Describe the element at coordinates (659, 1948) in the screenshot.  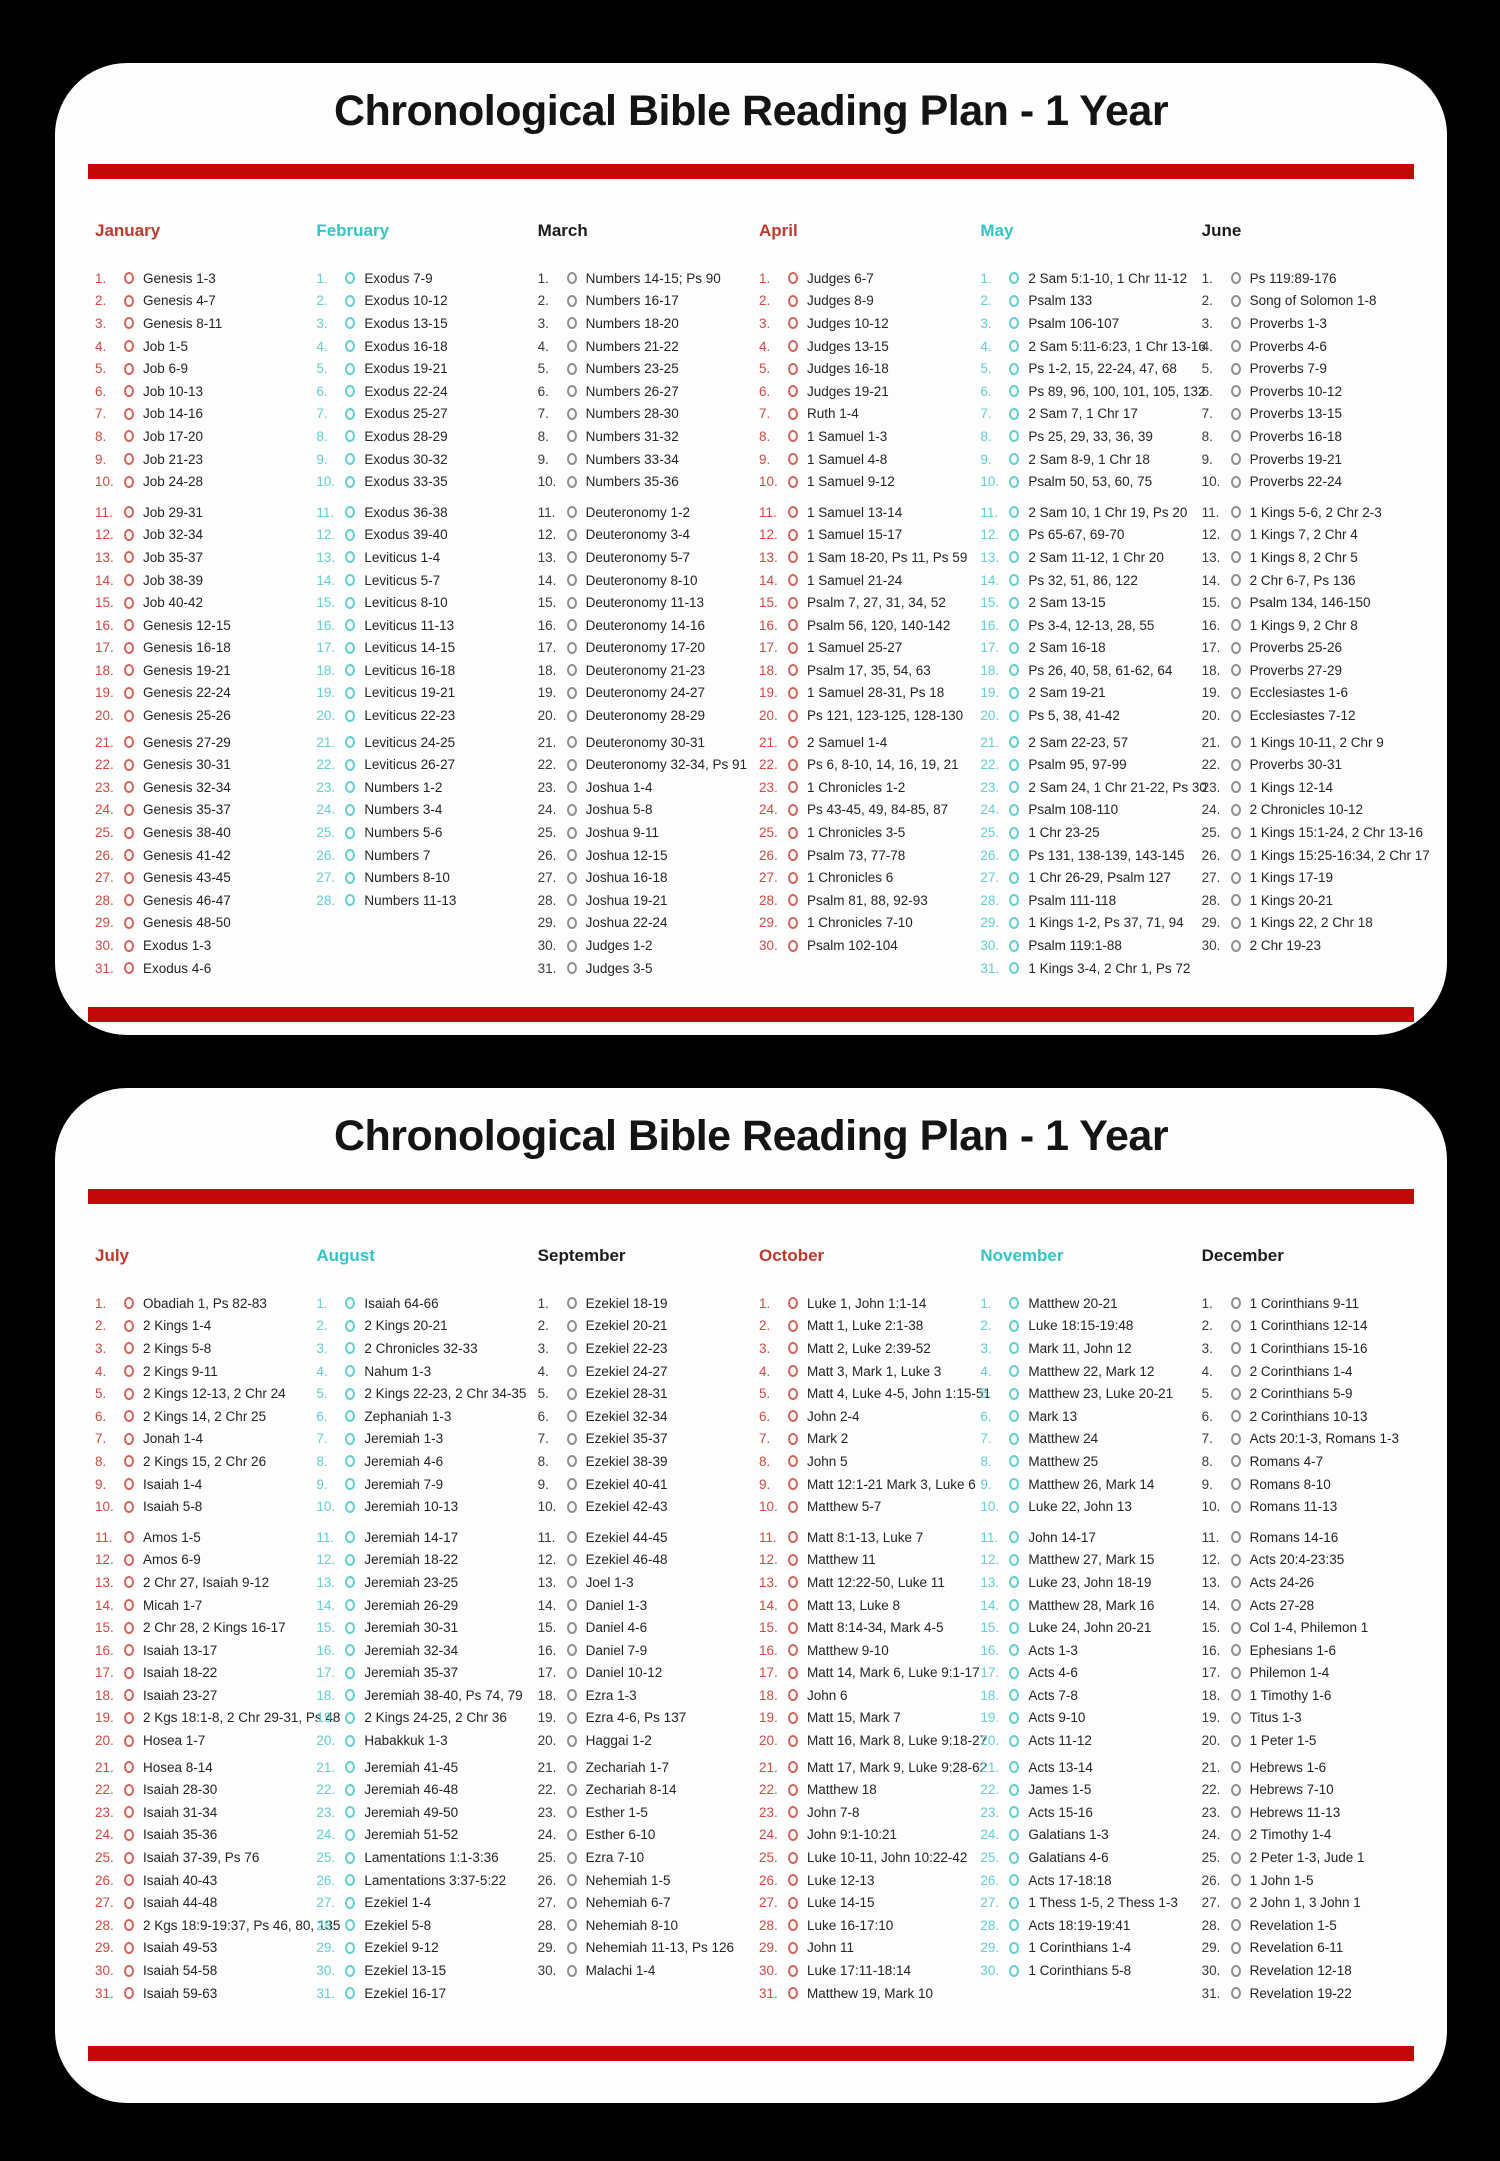
I see `reading-text: Nehemiah 11-13, Ps 126` at that location.